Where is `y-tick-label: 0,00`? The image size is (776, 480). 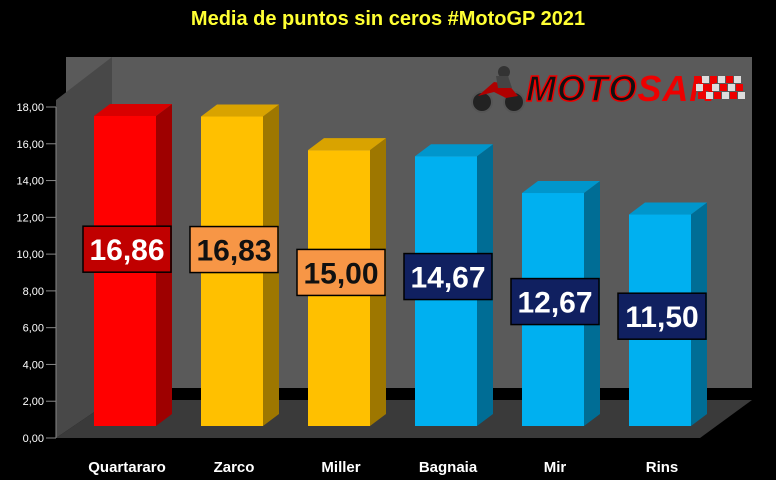
y-tick-label: 0,00 is located at coordinates (33, 439).